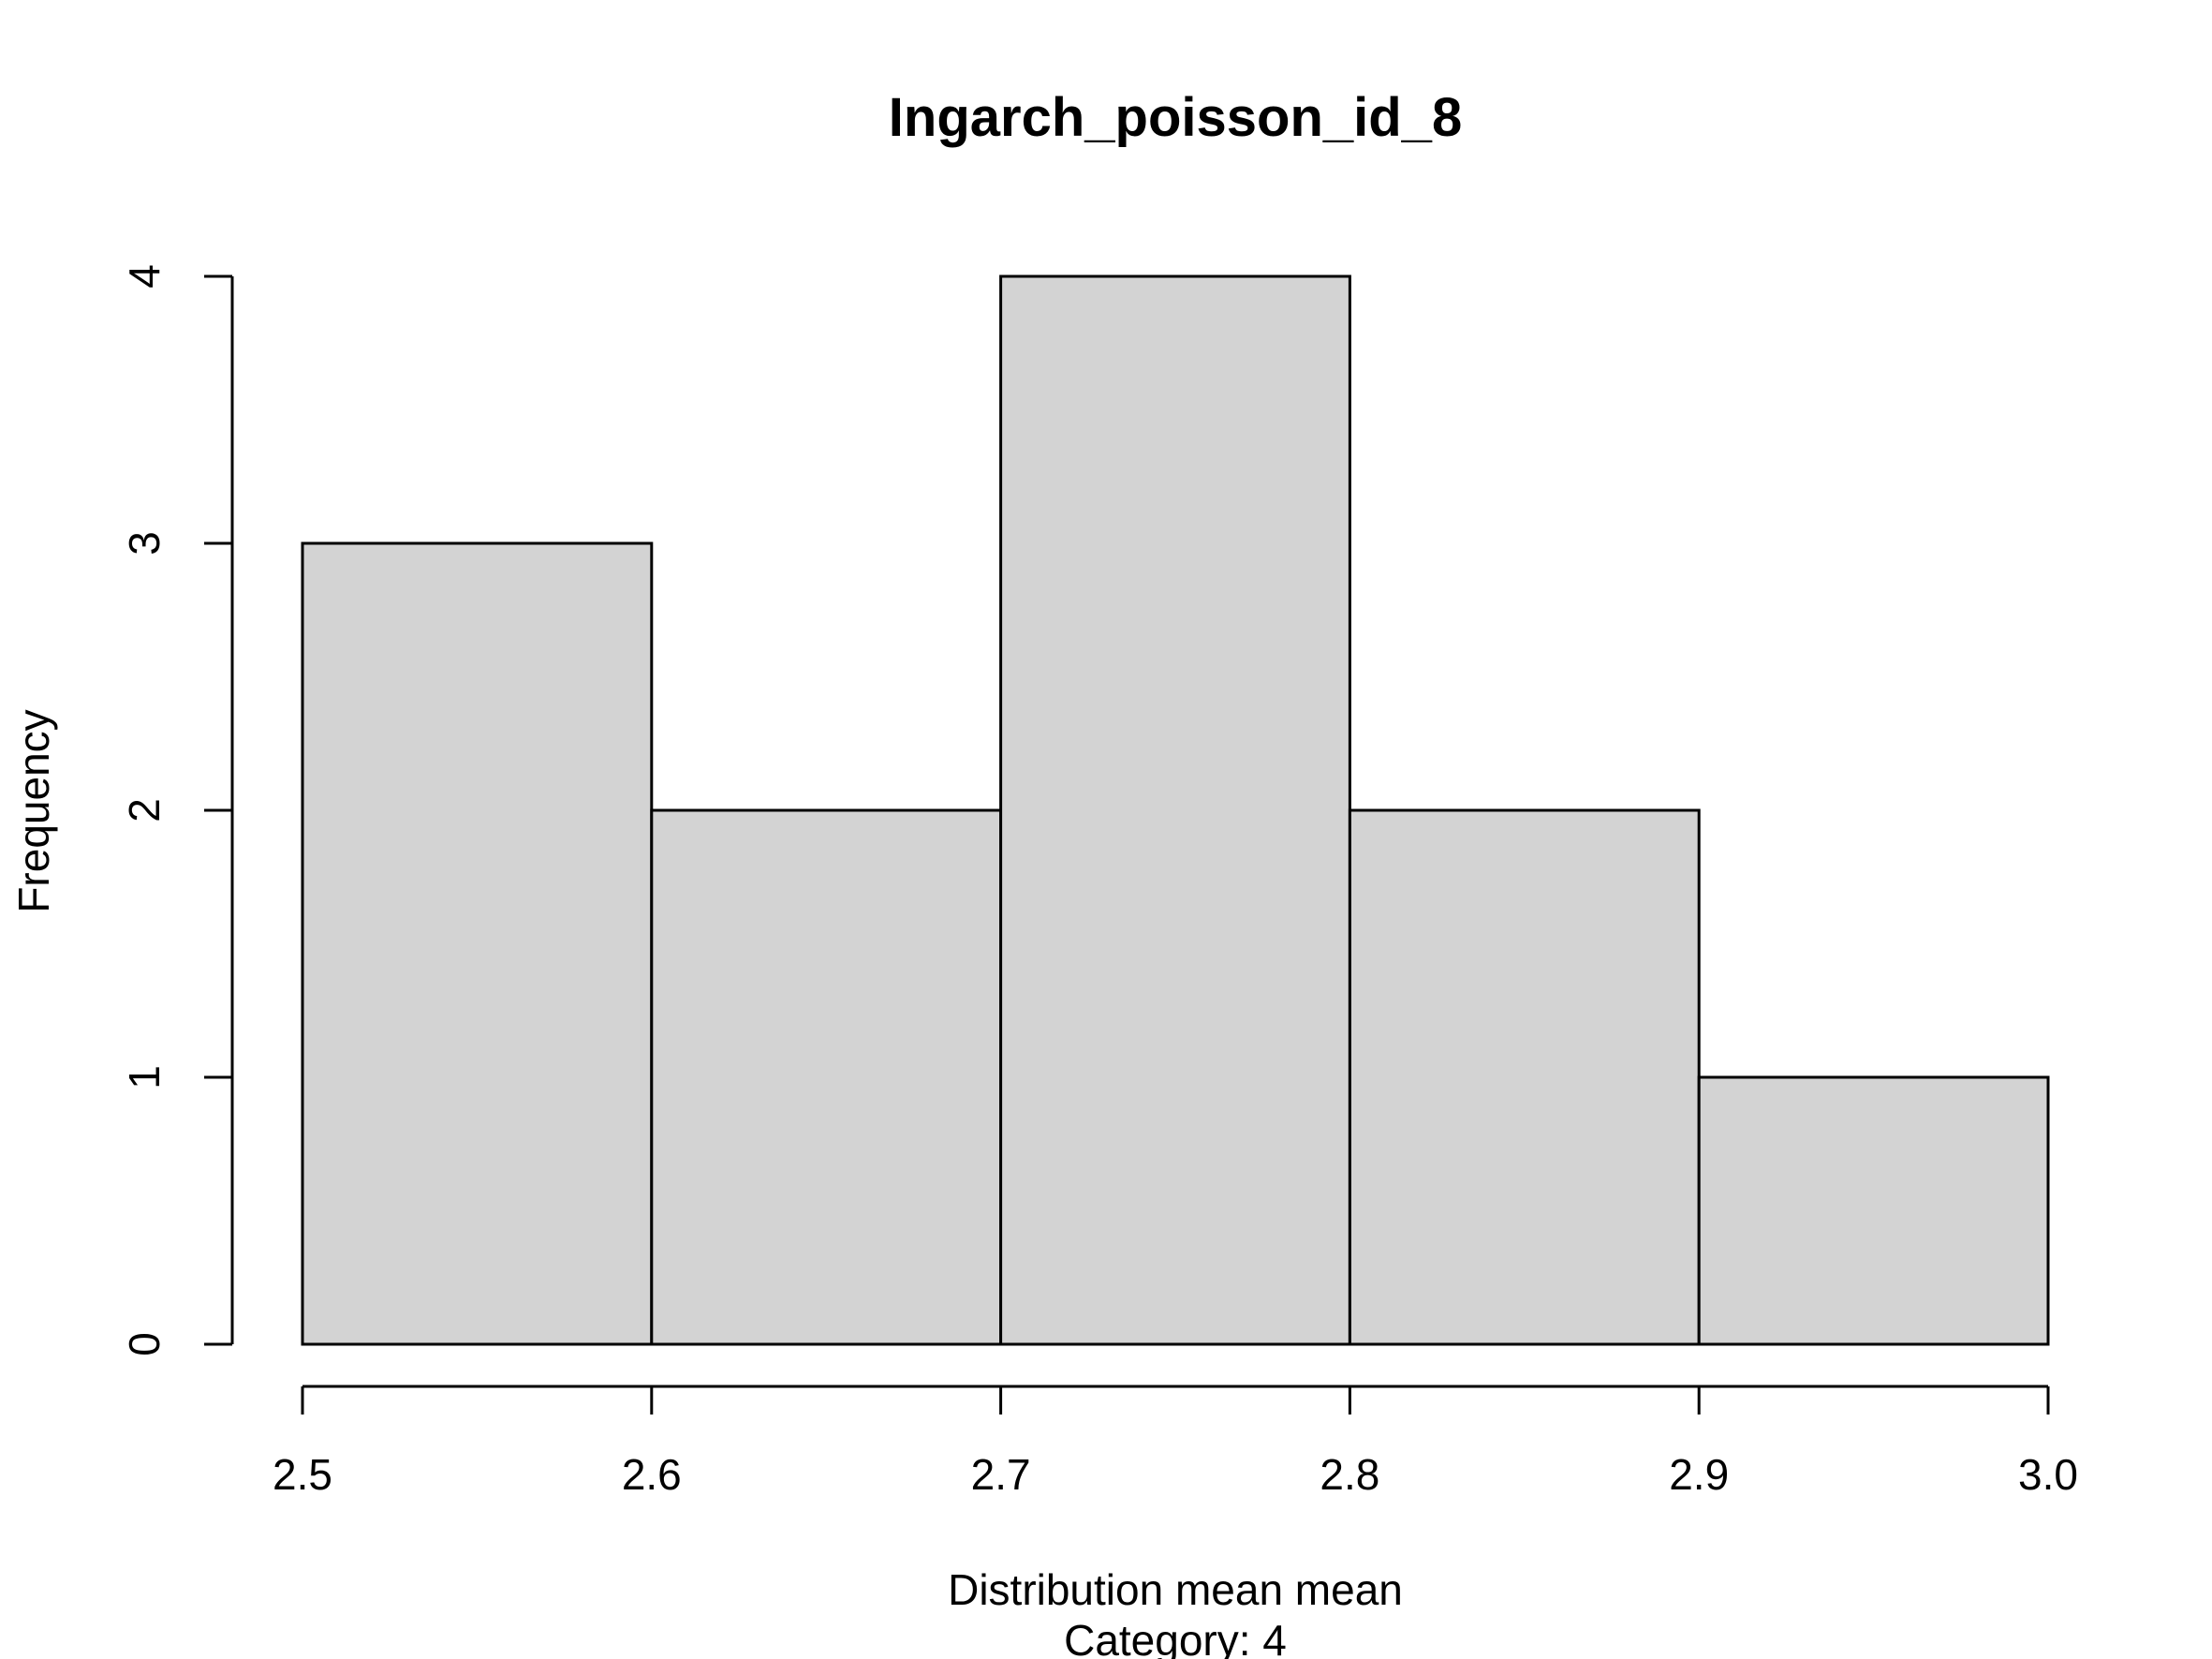 This screenshot has width=2212, height=1659. Describe the element at coordinates (1350, 1475) in the screenshot. I see `x-tick-label-3: 2.8` at that location.